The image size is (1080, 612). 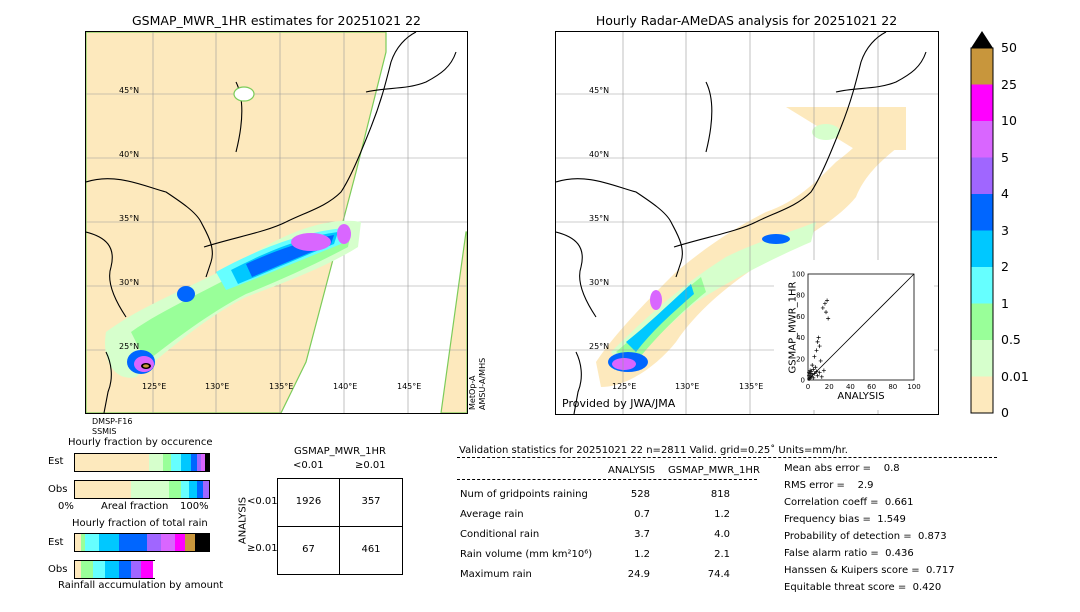 I want to click on colorbar-frame, so click(x=982, y=230).